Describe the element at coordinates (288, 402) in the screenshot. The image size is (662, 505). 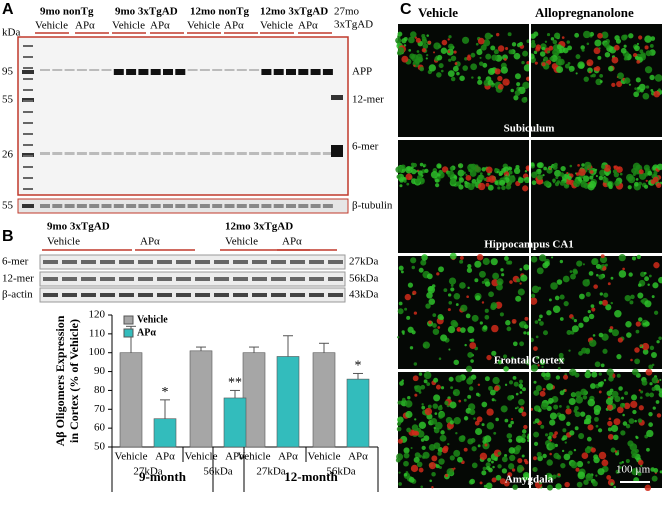
I see `bar` at that location.